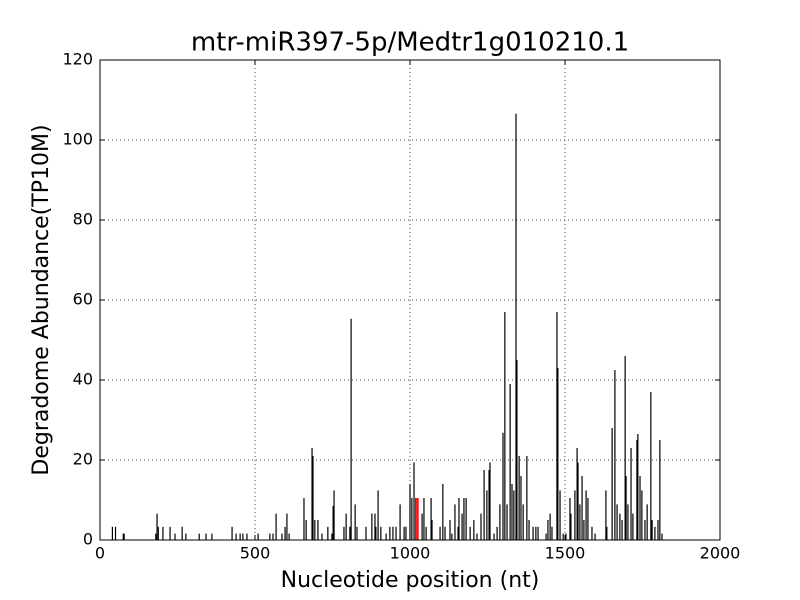  What do you see at coordinates (88, 539) in the screenshot?
I see `y-tick-label: 0` at bounding box center [88, 539].